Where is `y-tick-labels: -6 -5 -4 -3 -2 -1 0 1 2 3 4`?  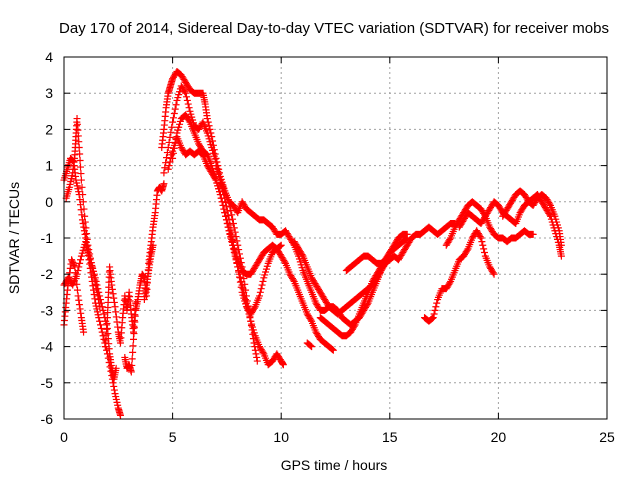
y-tick-labels: -6 -5 -4 -3 -2 -1 0 1 2 3 4 is located at coordinates (47, 238).